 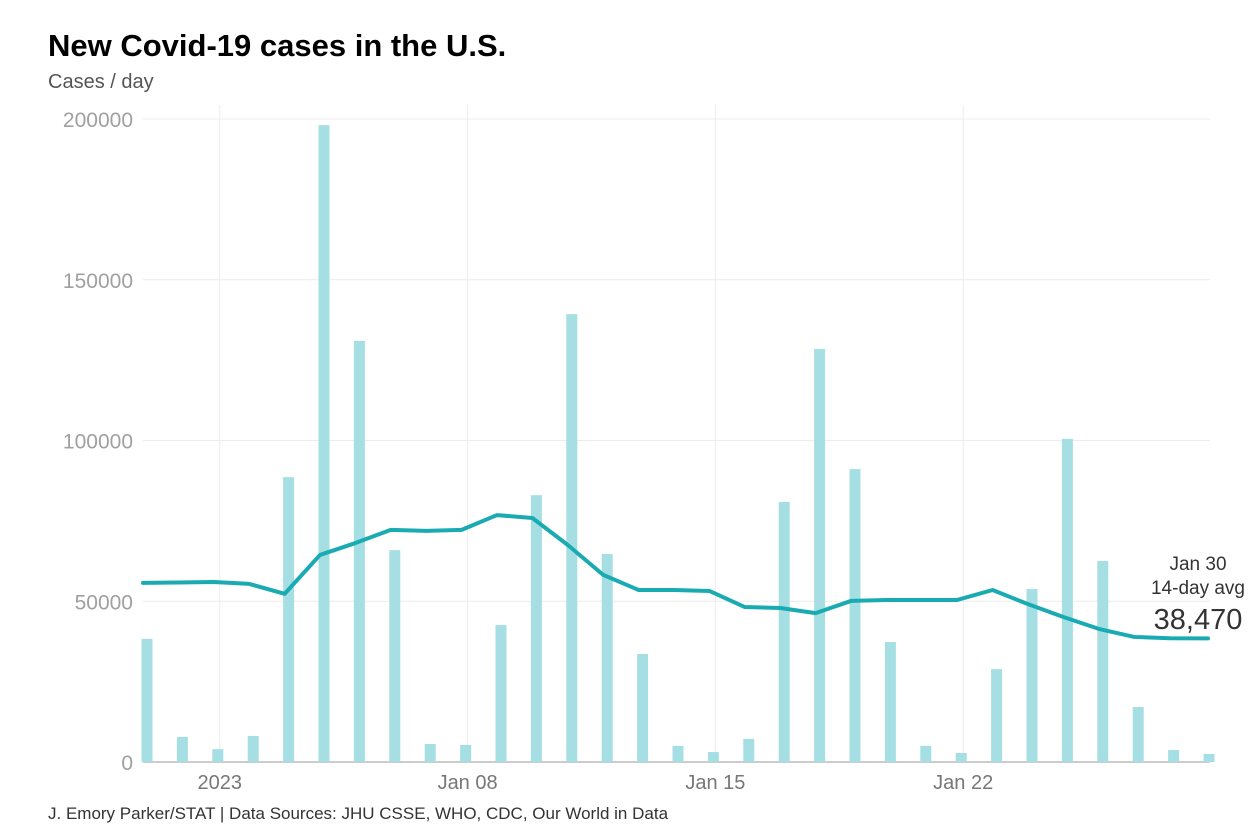 I want to click on y-tick-label: 150000, so click(x=98, y=281).